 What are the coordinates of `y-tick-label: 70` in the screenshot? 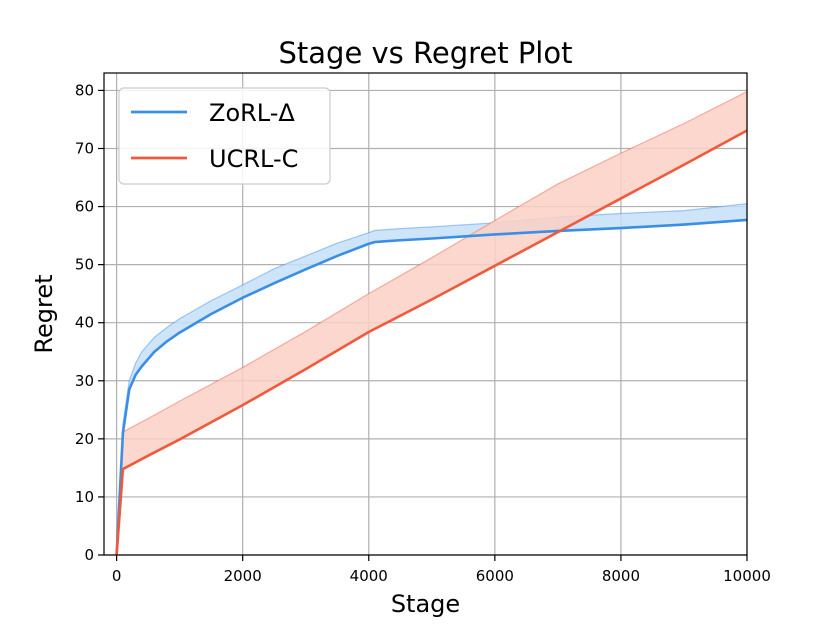 It's located at (84, 148).